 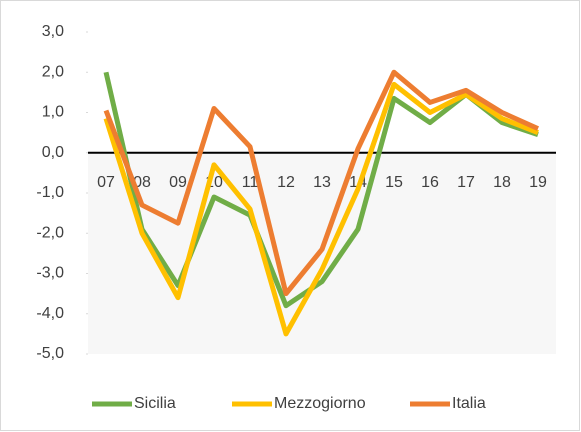 What do you see at coordinates (50, 353) in the screenshot?
I see `y-tick-label: -5,0` at bounding box center [50, 353].